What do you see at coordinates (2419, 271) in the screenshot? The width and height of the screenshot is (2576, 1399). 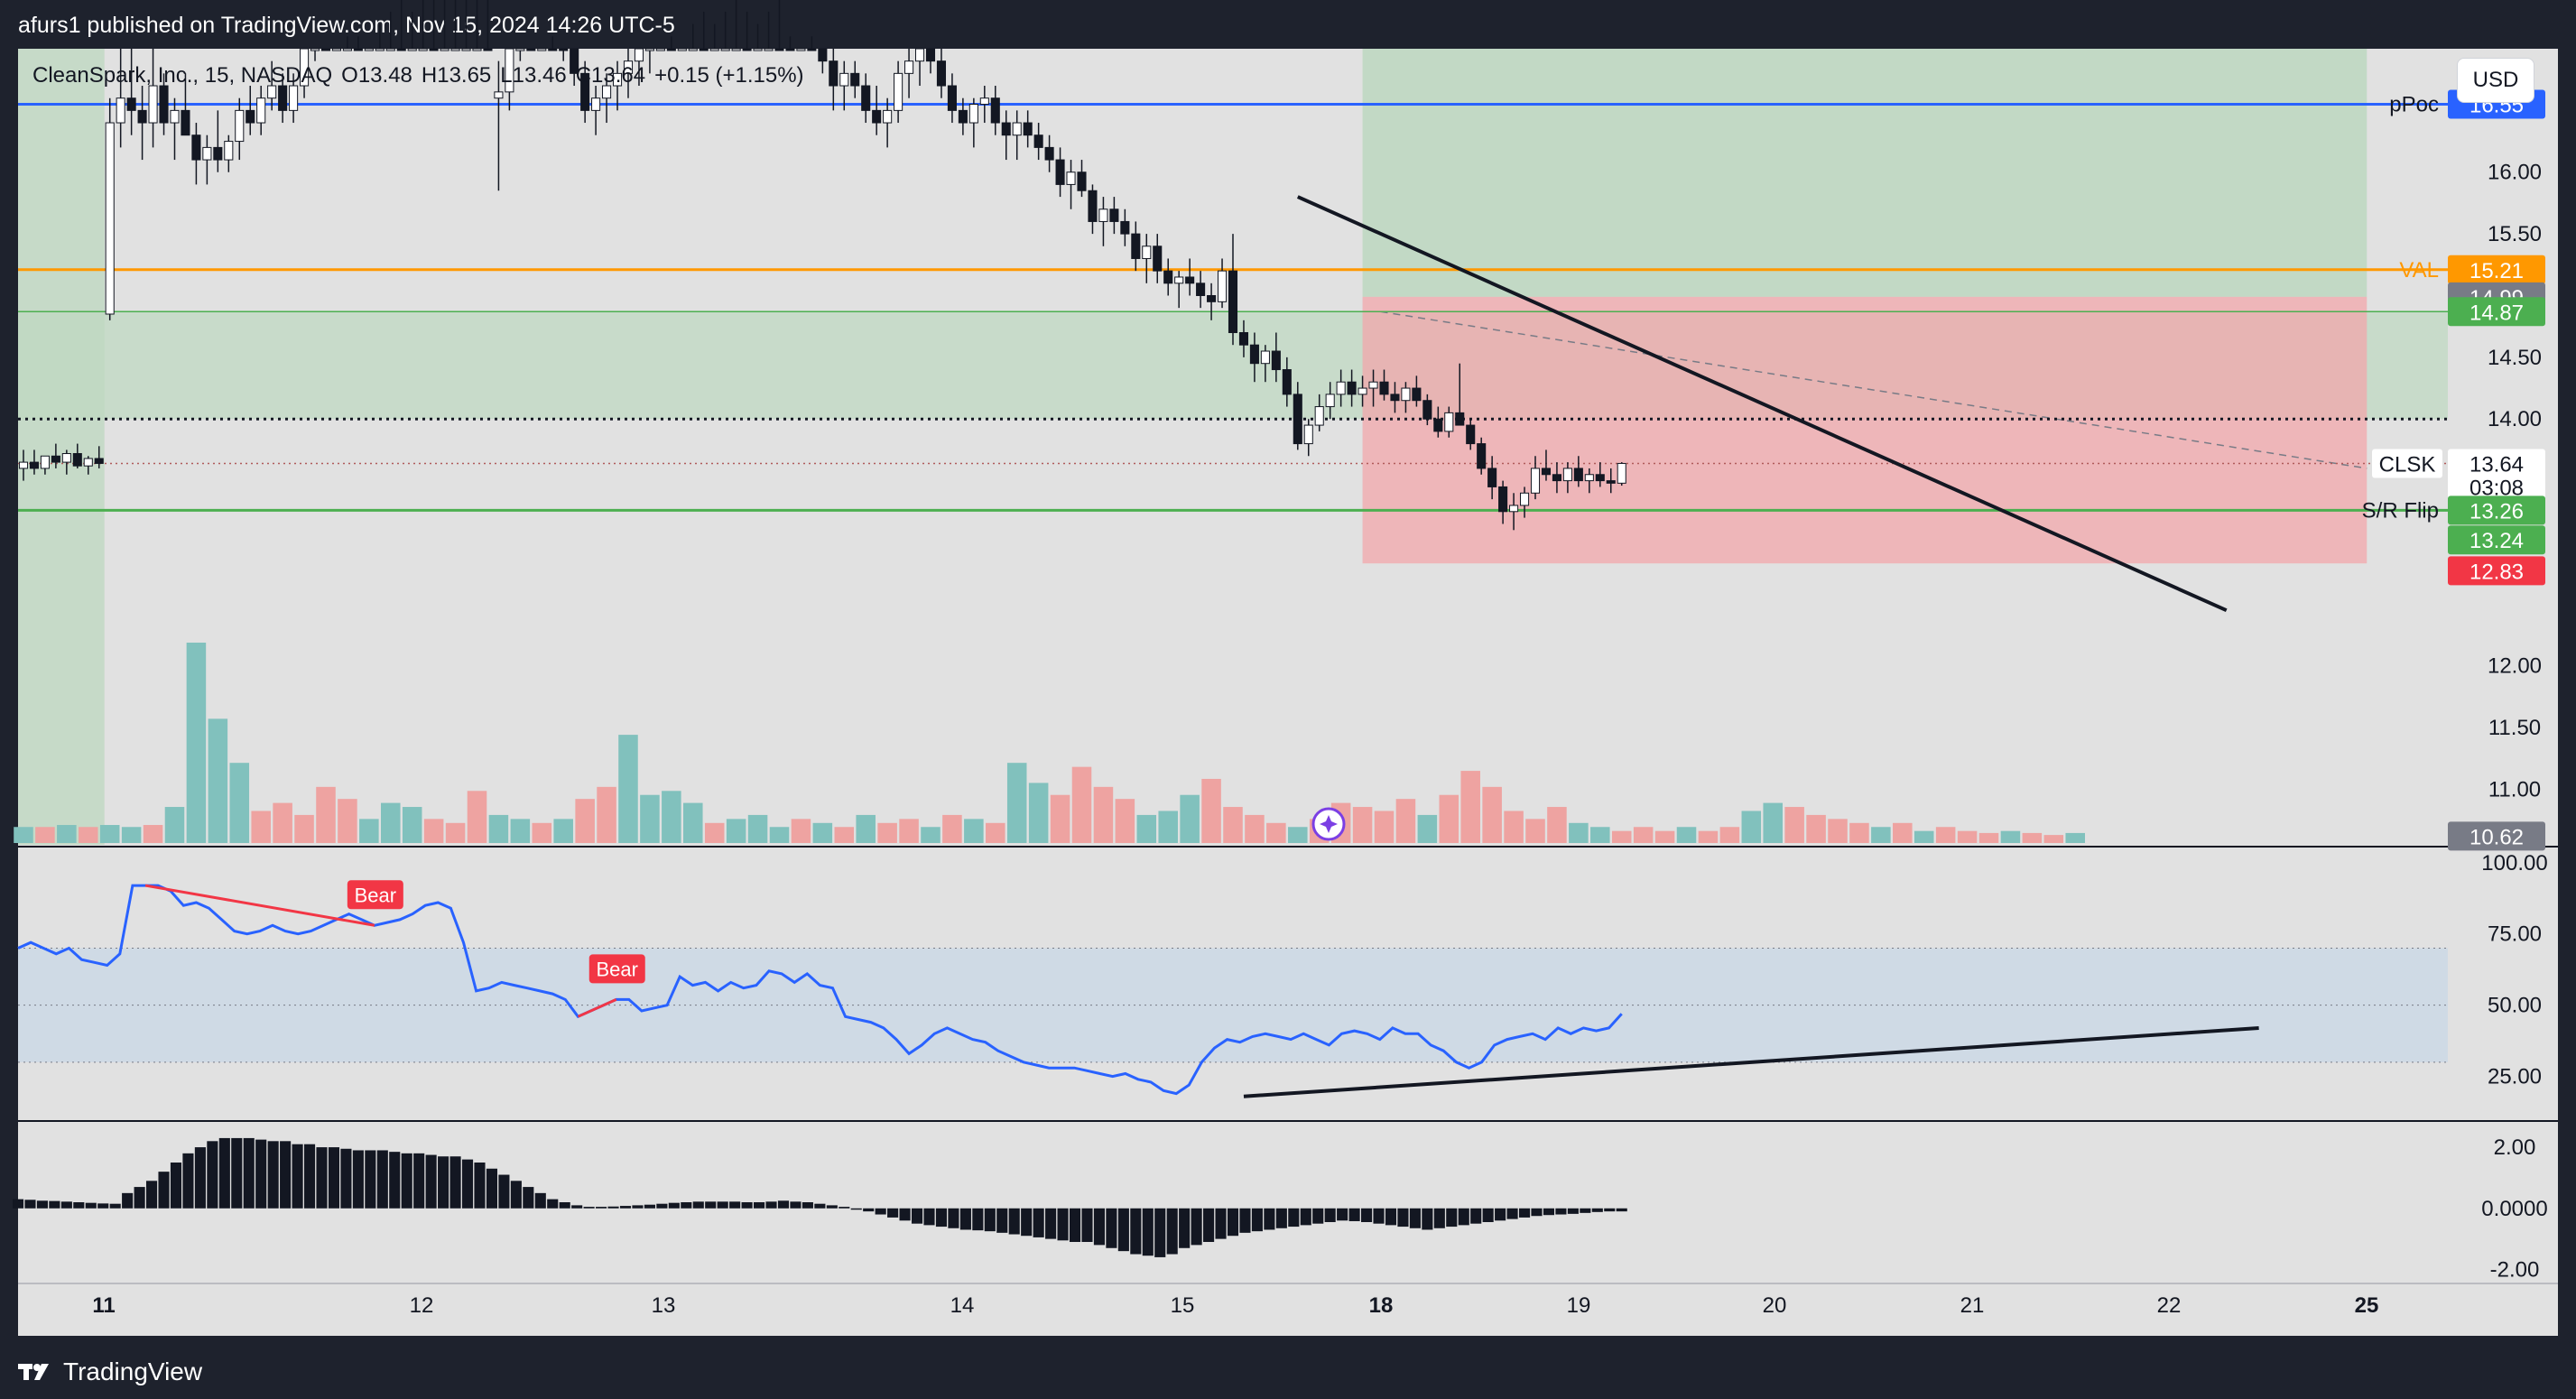 I see `level-label: VAL` at bounding box center [2419, 271].